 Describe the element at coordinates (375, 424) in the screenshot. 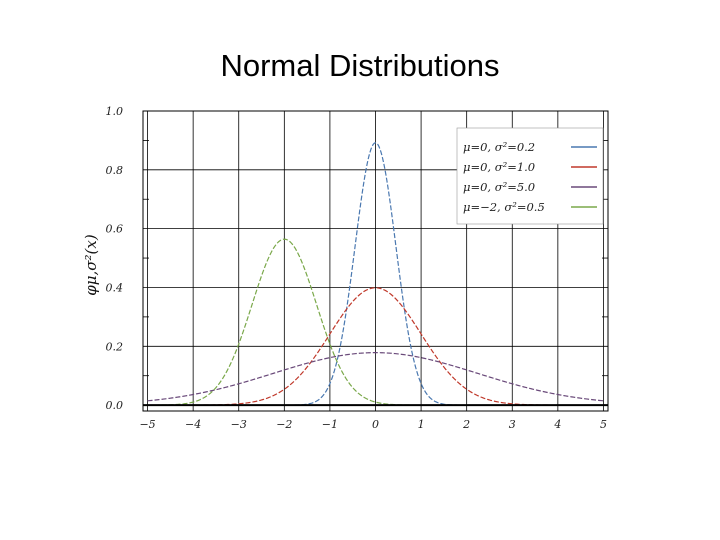

I see `x-tick-label: 0` at that location.